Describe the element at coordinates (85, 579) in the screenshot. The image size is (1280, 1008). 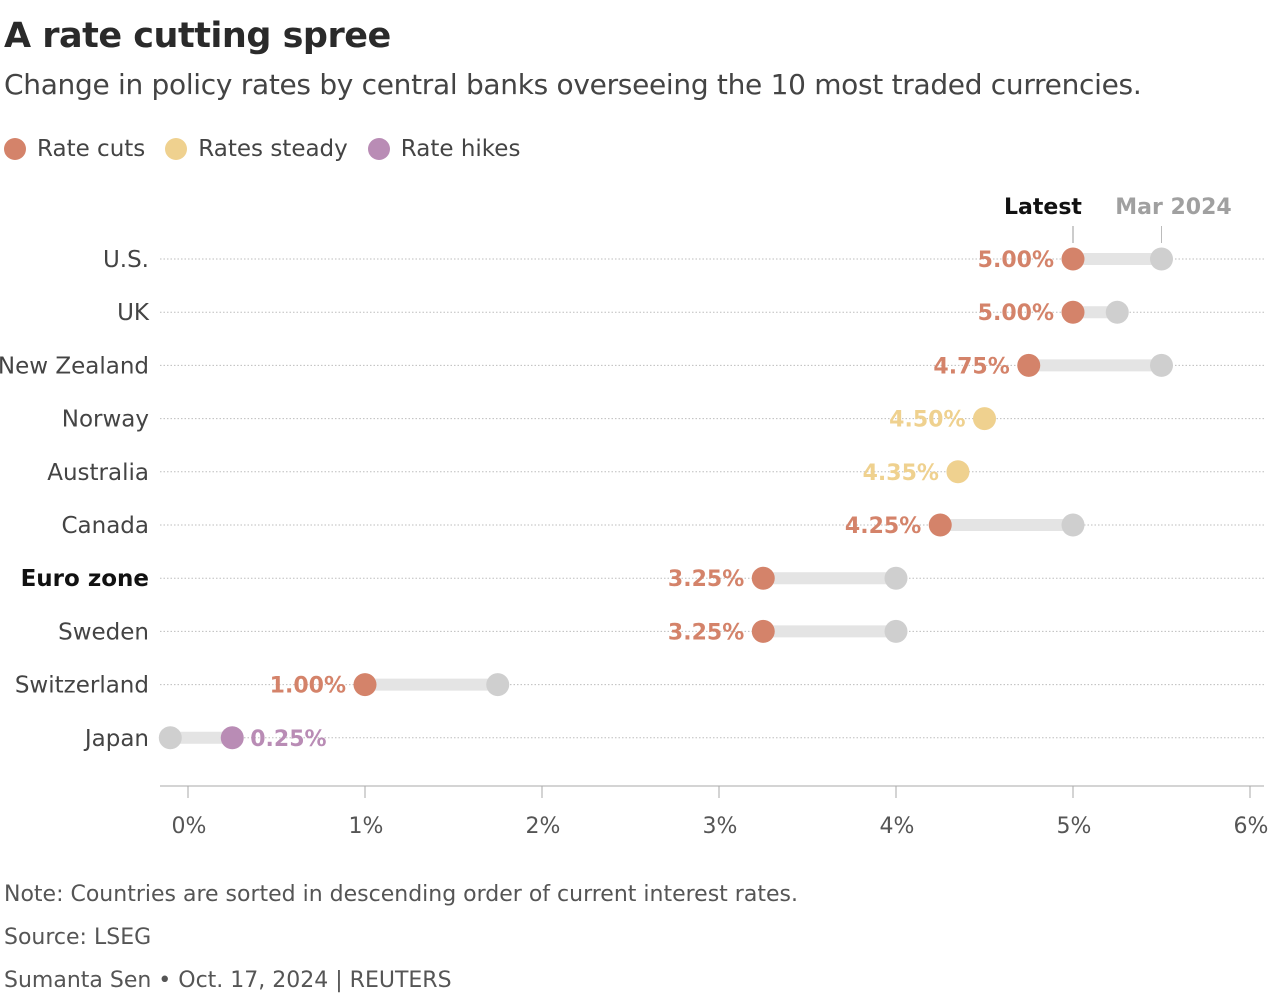
I see `category-label-euro-zone: Euro zone` at that location.